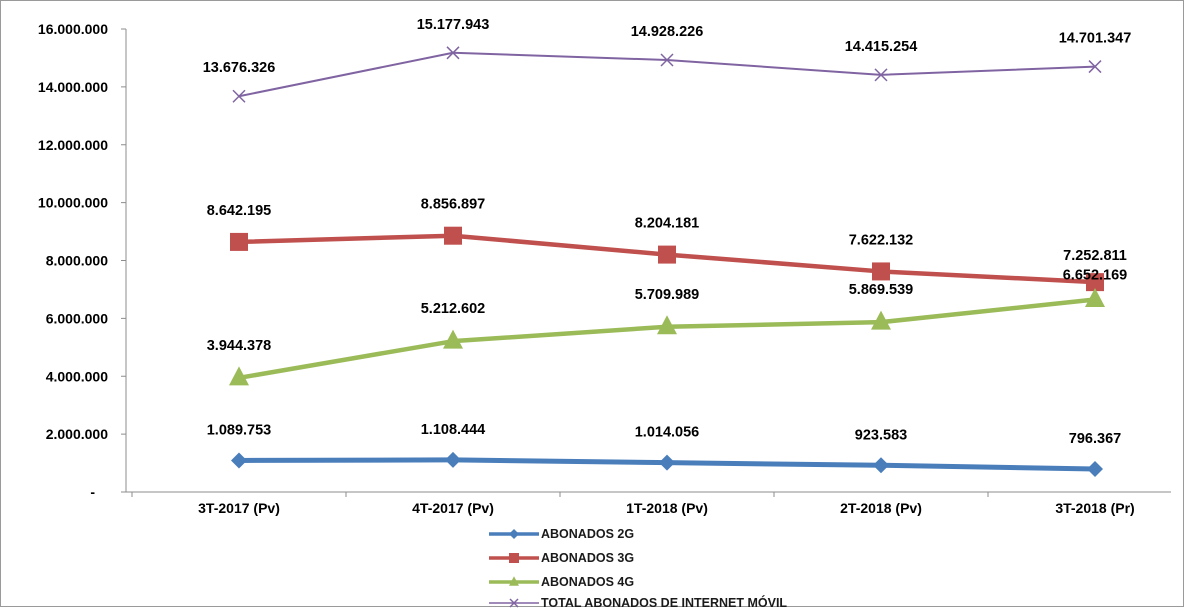  What do you see at coordinates (239, 68) in the screenshot?
I see `data-label: 13.676.326` at bounding box center [239, 68].